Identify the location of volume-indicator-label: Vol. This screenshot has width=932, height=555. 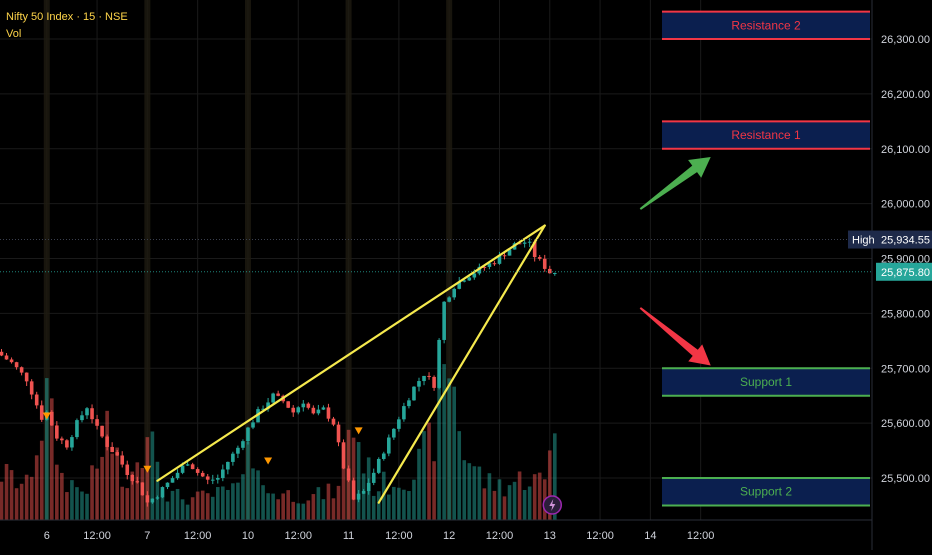
(14, 34).